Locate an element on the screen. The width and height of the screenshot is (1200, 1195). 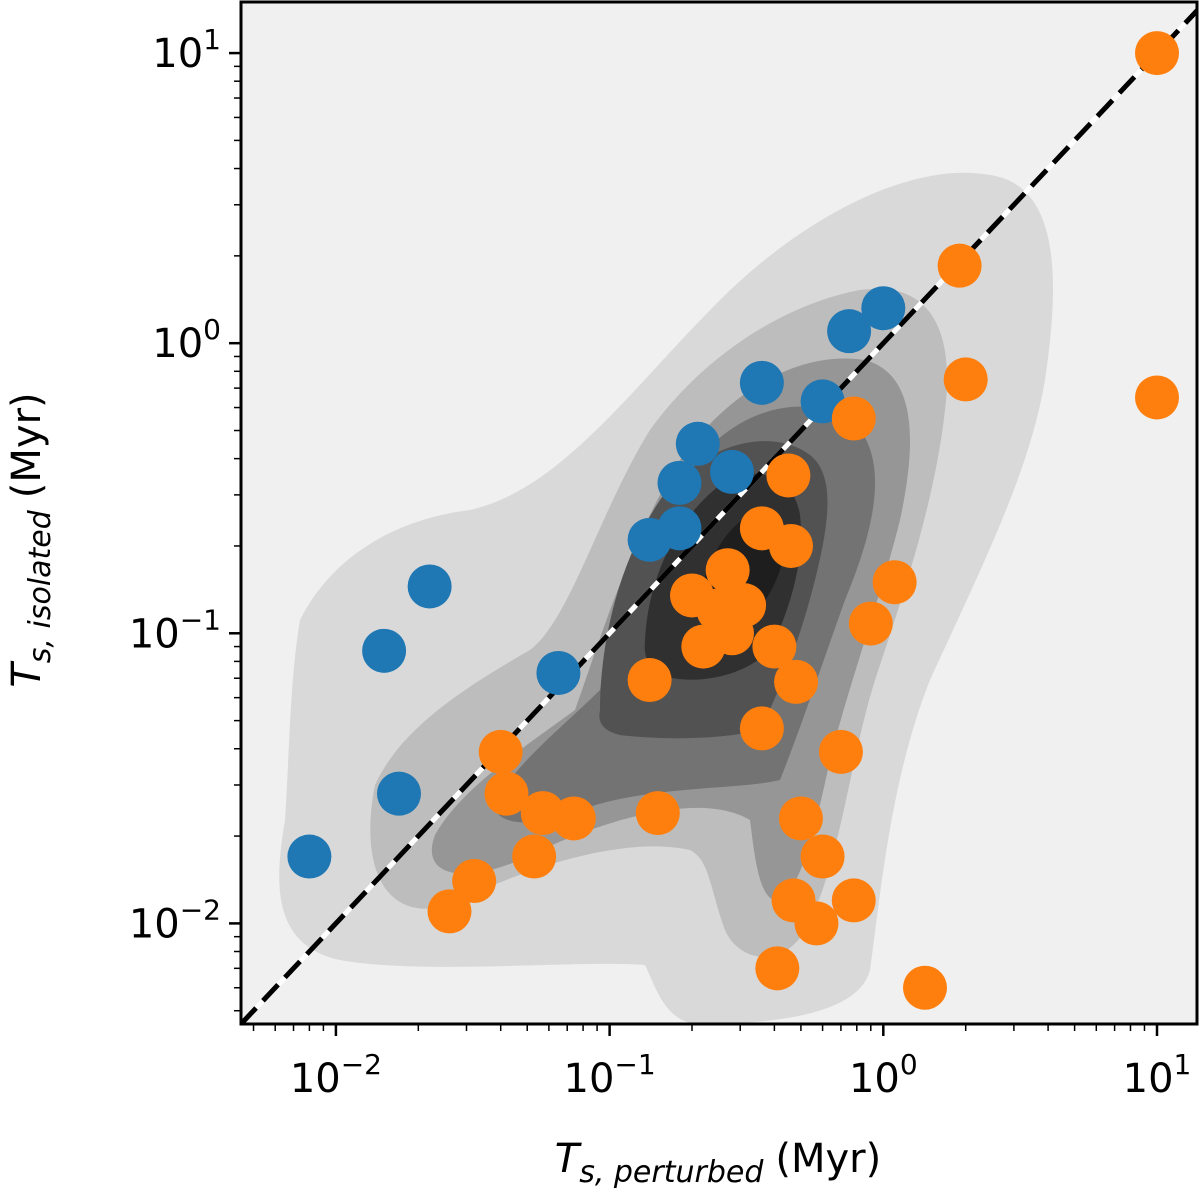
x-minor-ticks is located at coordinates (699, 1027).